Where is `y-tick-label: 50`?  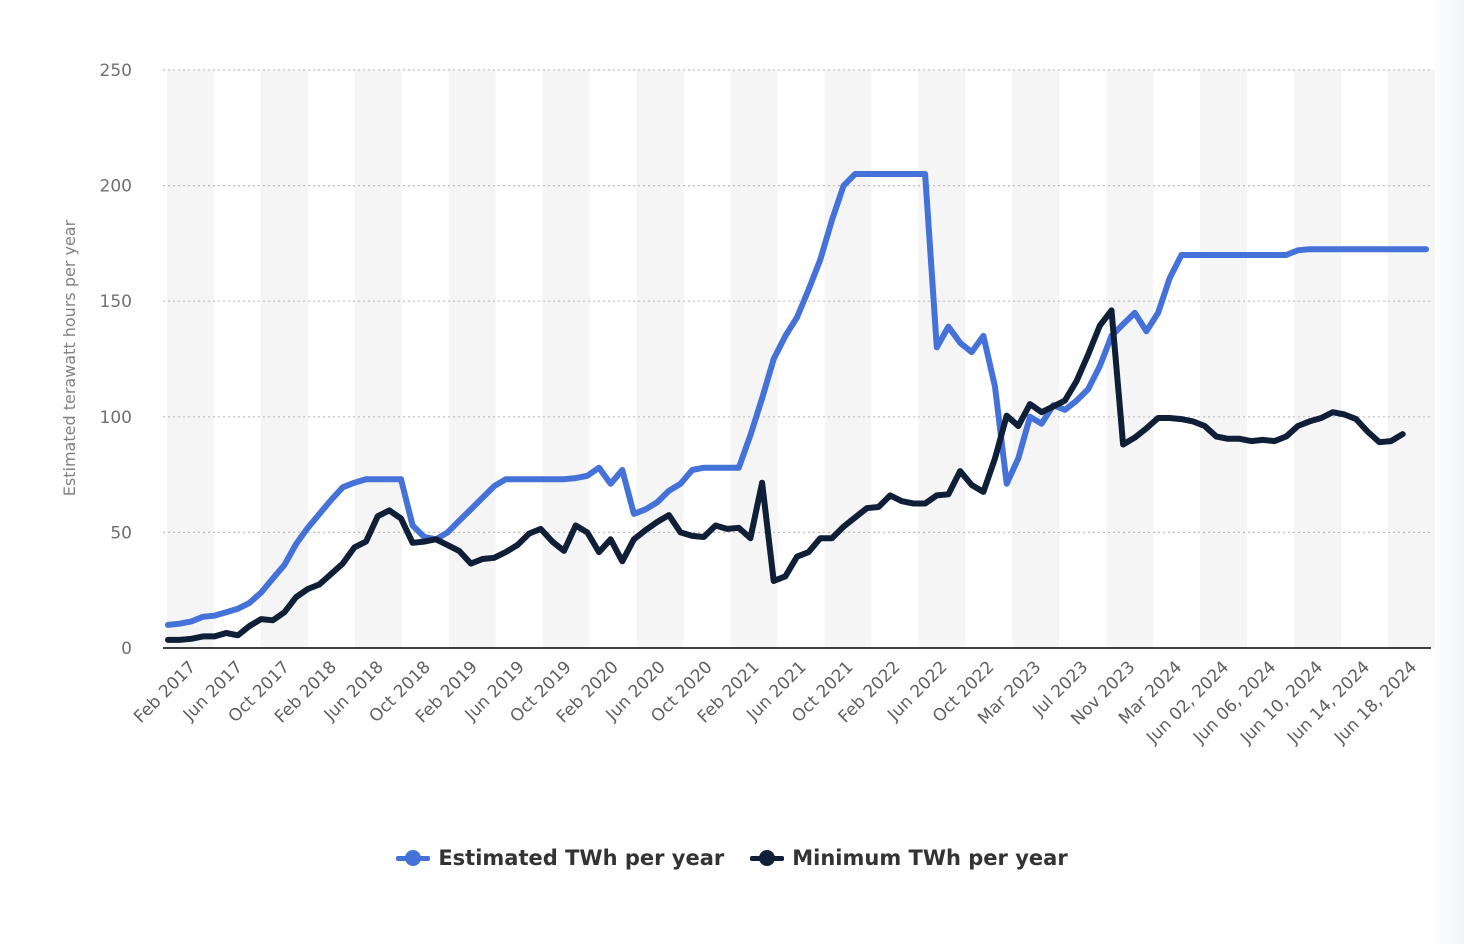 y-tick-label: 50 is located at coordinates (121, 533).